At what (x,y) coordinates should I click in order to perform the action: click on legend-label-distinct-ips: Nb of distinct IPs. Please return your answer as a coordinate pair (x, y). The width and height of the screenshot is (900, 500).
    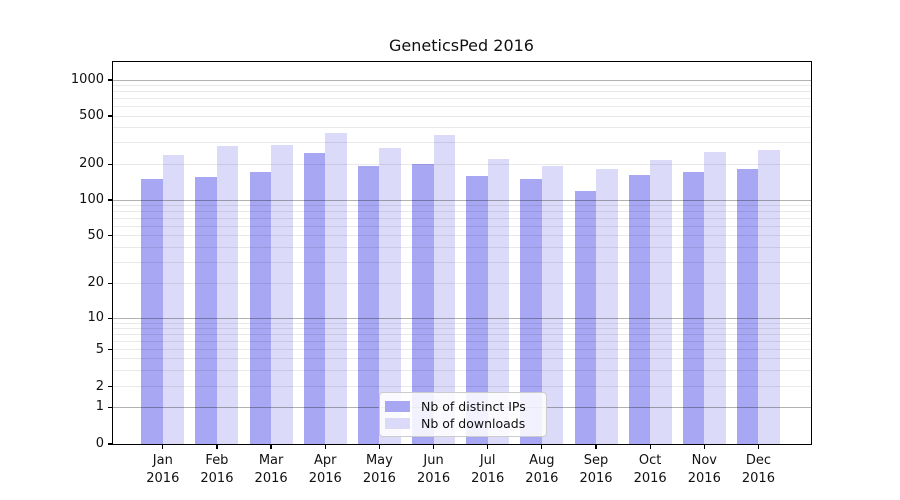
    Looking at the image, I should click on (473, 406).